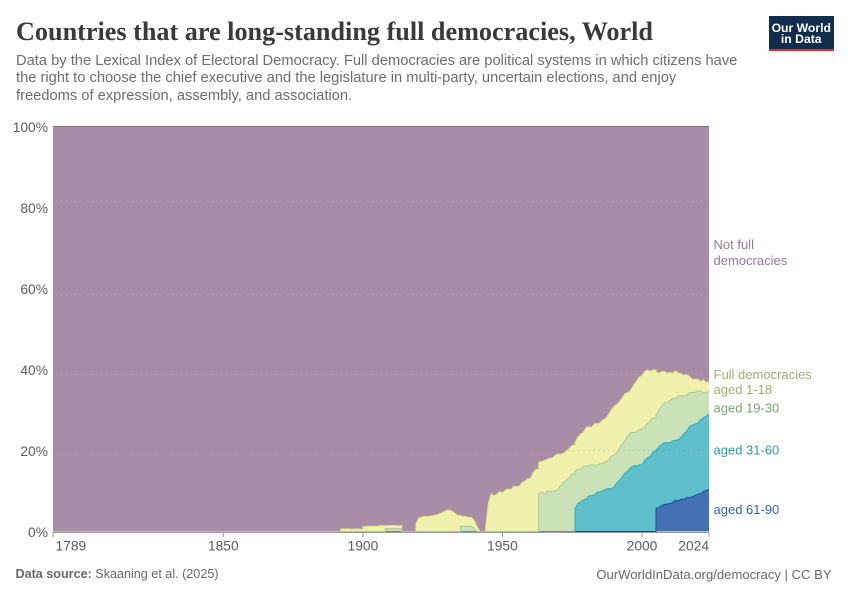 This screenshot has width=850, height=600. I want to click on svg-text: Not full, so click(734, 244).